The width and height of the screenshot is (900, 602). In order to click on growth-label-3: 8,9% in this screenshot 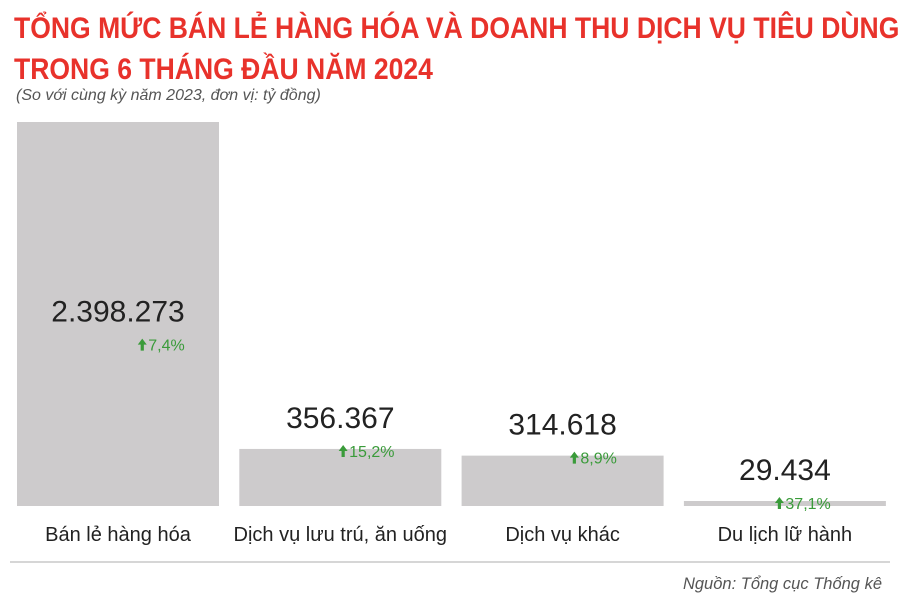, I will do `click(598, 459)`.